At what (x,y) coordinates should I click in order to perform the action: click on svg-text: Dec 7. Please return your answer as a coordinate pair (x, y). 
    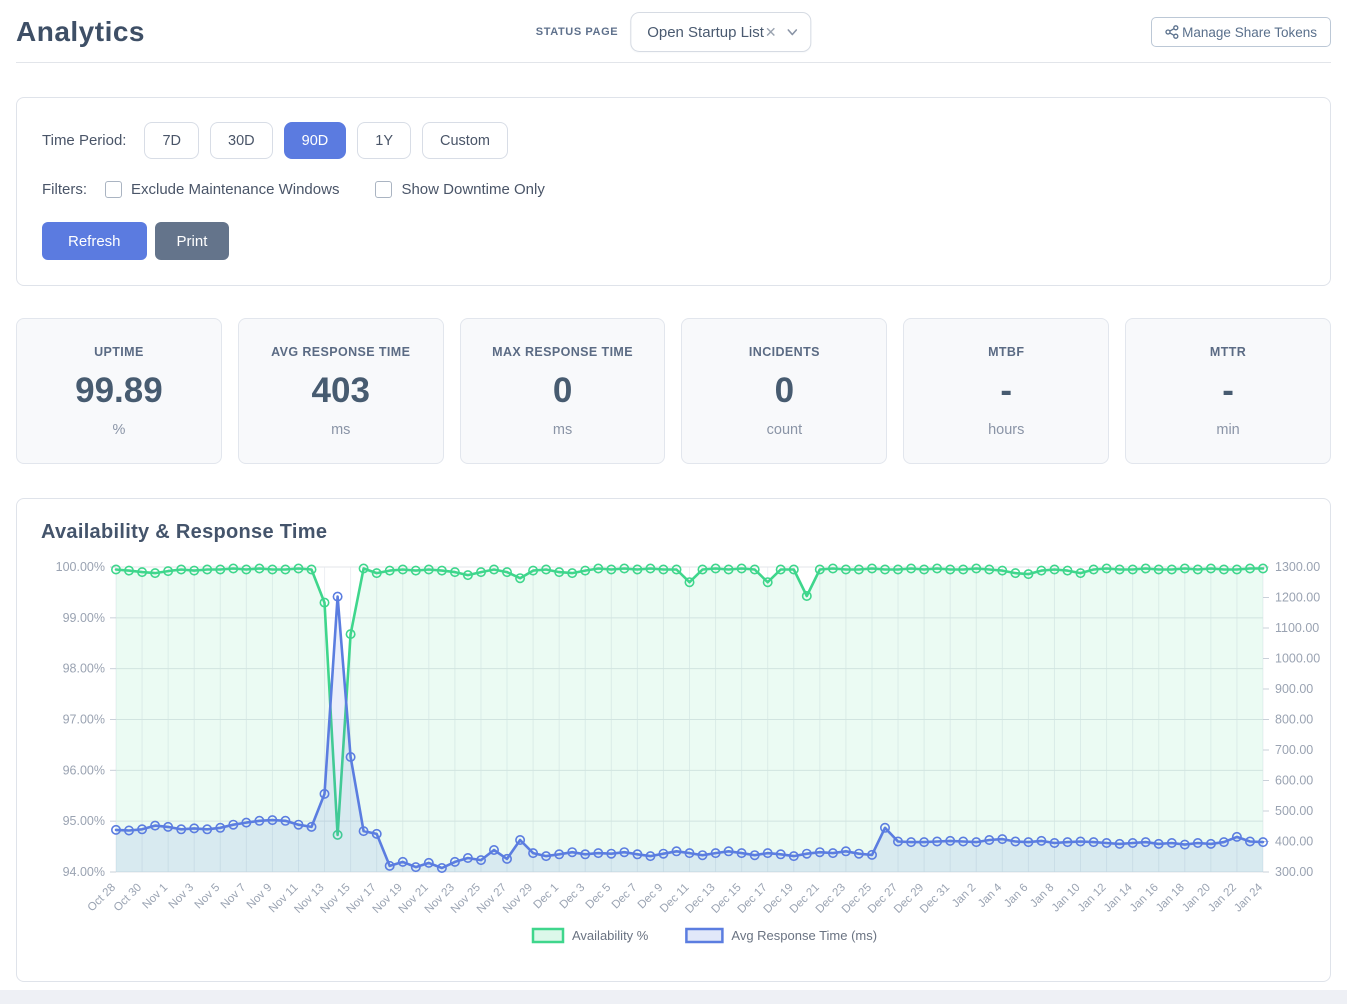
    Looking at the image, I should click on (625, 897).